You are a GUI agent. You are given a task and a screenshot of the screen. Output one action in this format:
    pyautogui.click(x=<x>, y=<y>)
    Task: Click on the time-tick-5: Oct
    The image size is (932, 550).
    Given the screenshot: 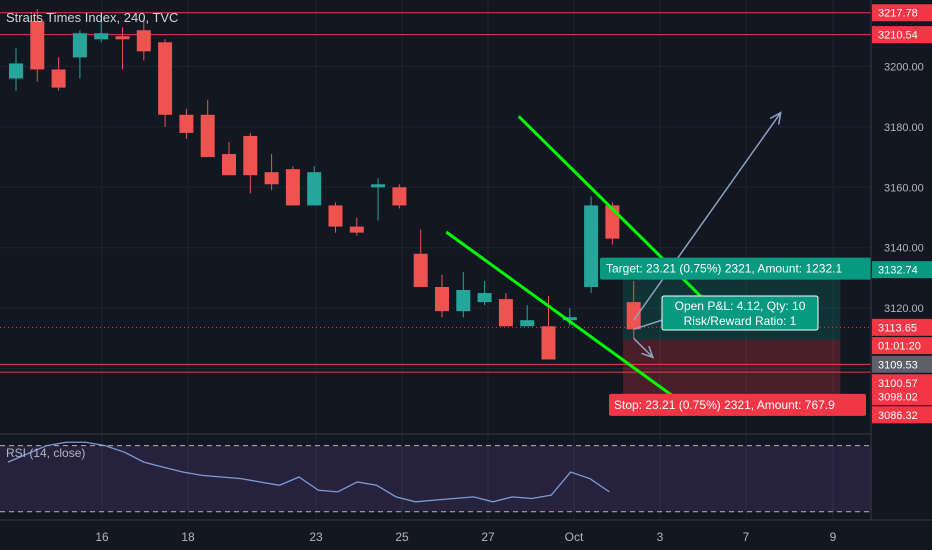 What is the action you would take?
    pyautogui.click(x=574, y=537)
    